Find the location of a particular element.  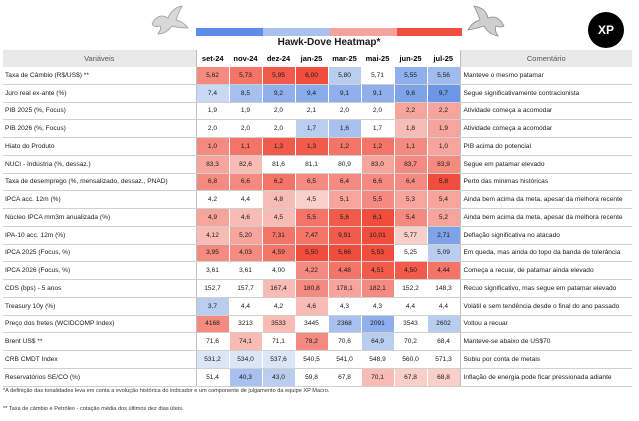

row-label: IPCA 2026 (Focus, %) is located at coordinates (100, 270).